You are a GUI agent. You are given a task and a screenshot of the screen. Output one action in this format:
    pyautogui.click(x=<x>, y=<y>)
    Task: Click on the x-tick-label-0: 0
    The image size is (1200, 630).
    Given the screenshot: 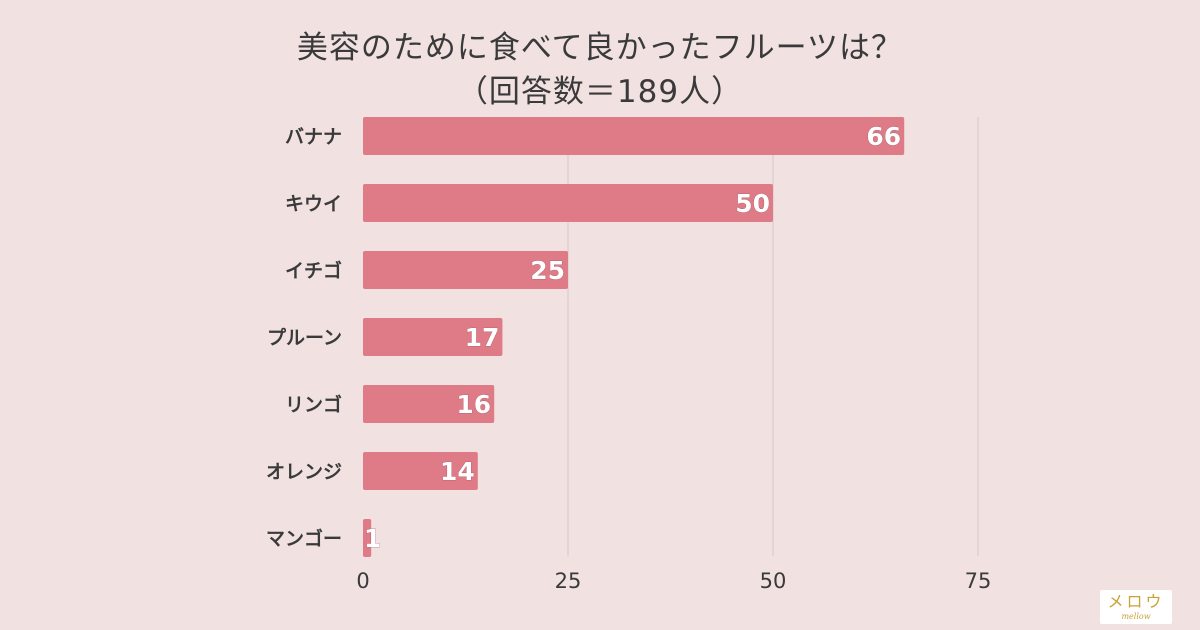 What is the action you would take?
    pyautogui.click(x=362, y=581)
    